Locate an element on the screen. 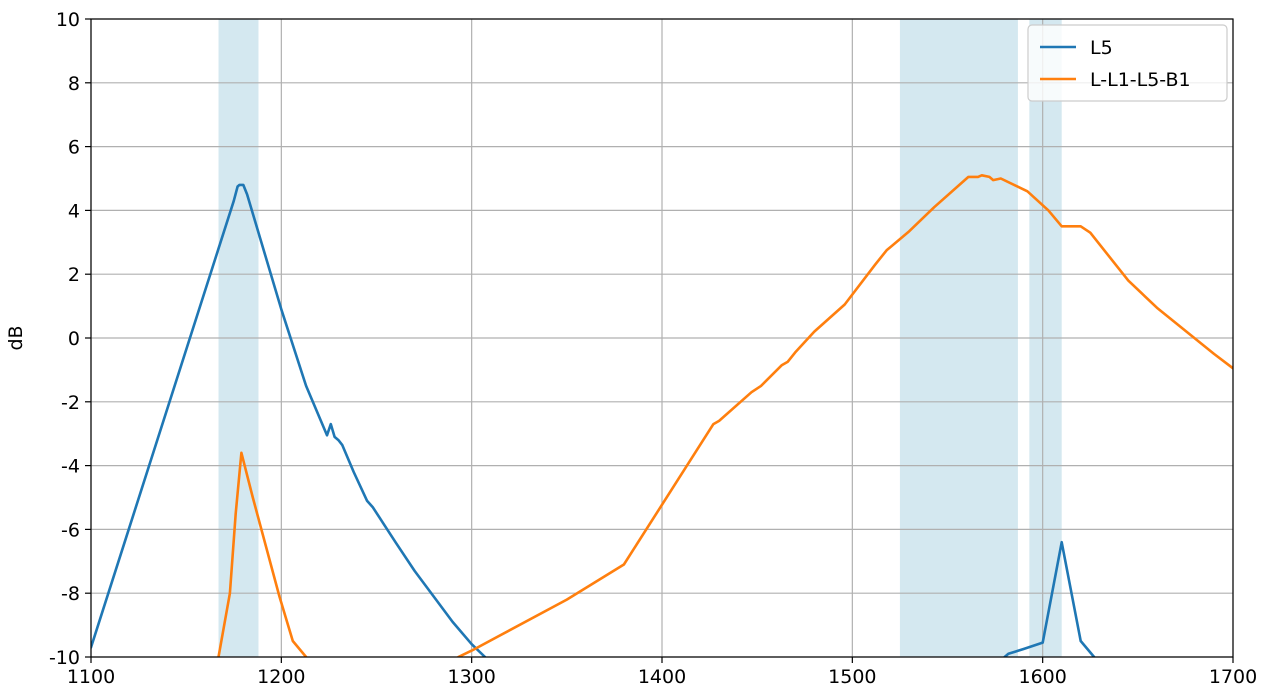 The width and height of the screenshot is (1274, 695). legend-label: L5 is located at coordinates (1101, 48).